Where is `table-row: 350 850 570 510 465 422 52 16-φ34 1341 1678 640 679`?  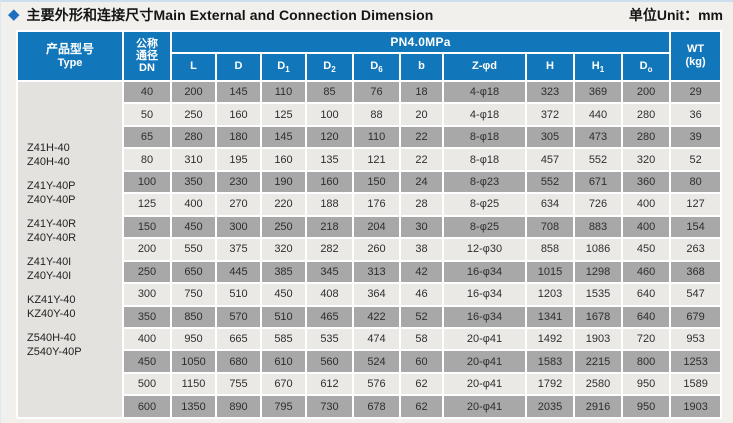 table-row: 350 850 570 510 465 422 52 16-φ34 1341 1678 640 679 is located at coordinates (370, 317).